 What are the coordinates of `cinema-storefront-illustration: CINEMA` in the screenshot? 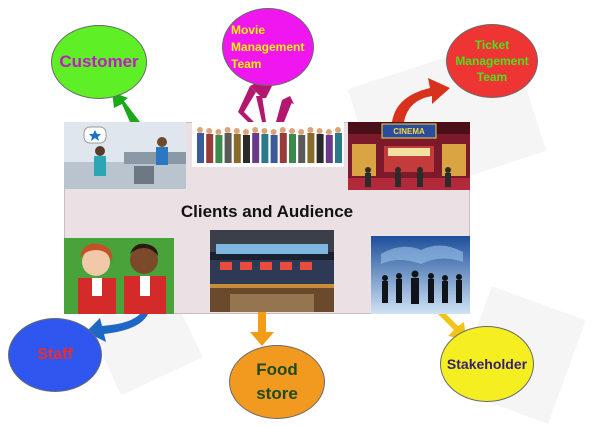 It's located at (409, 156).